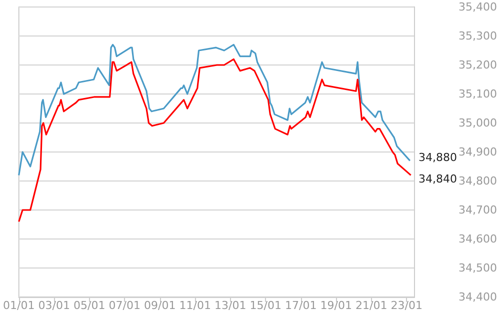 The height and width of the screenshot is (312, 500). What do you see at coordinates (478, 152) in the screenshot?
I see `y-tick-label: 34,900` at bounding box center [478, 152].